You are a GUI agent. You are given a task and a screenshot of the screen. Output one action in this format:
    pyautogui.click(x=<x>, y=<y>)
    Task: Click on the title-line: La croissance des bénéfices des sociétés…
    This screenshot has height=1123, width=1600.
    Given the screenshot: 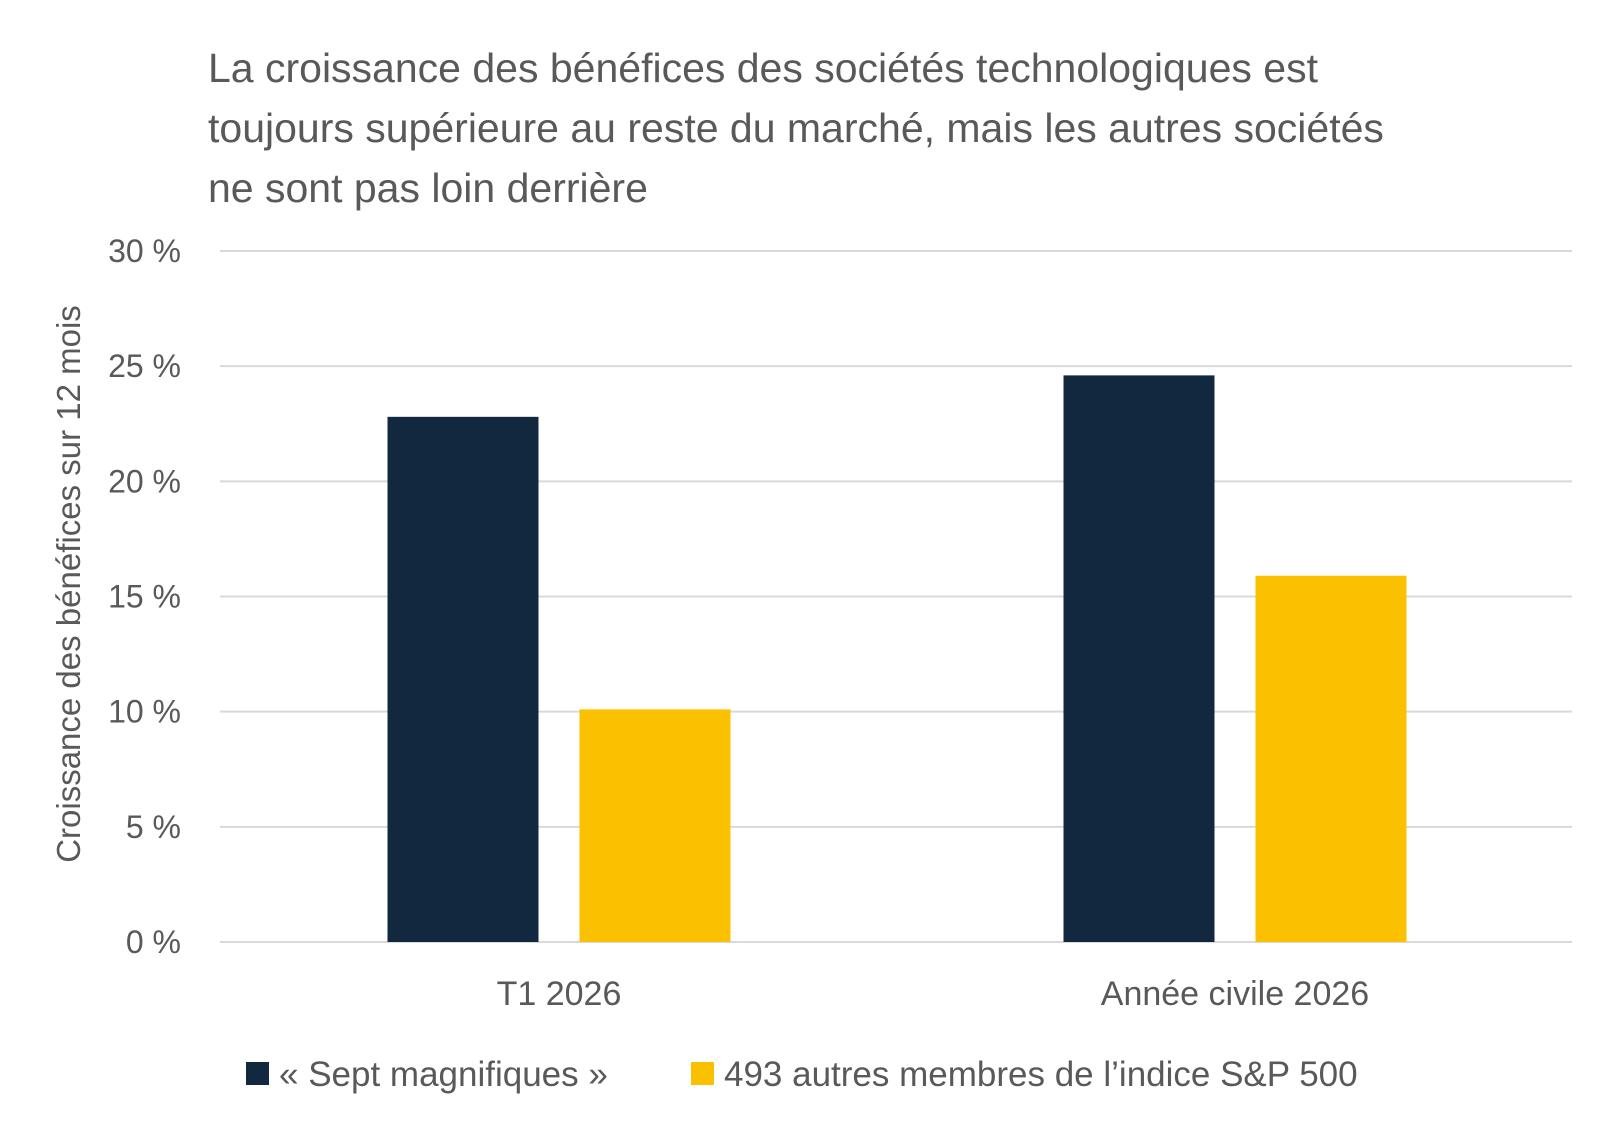 What is the action you would take?
    pyautogui.click(x=763, y=68)
    